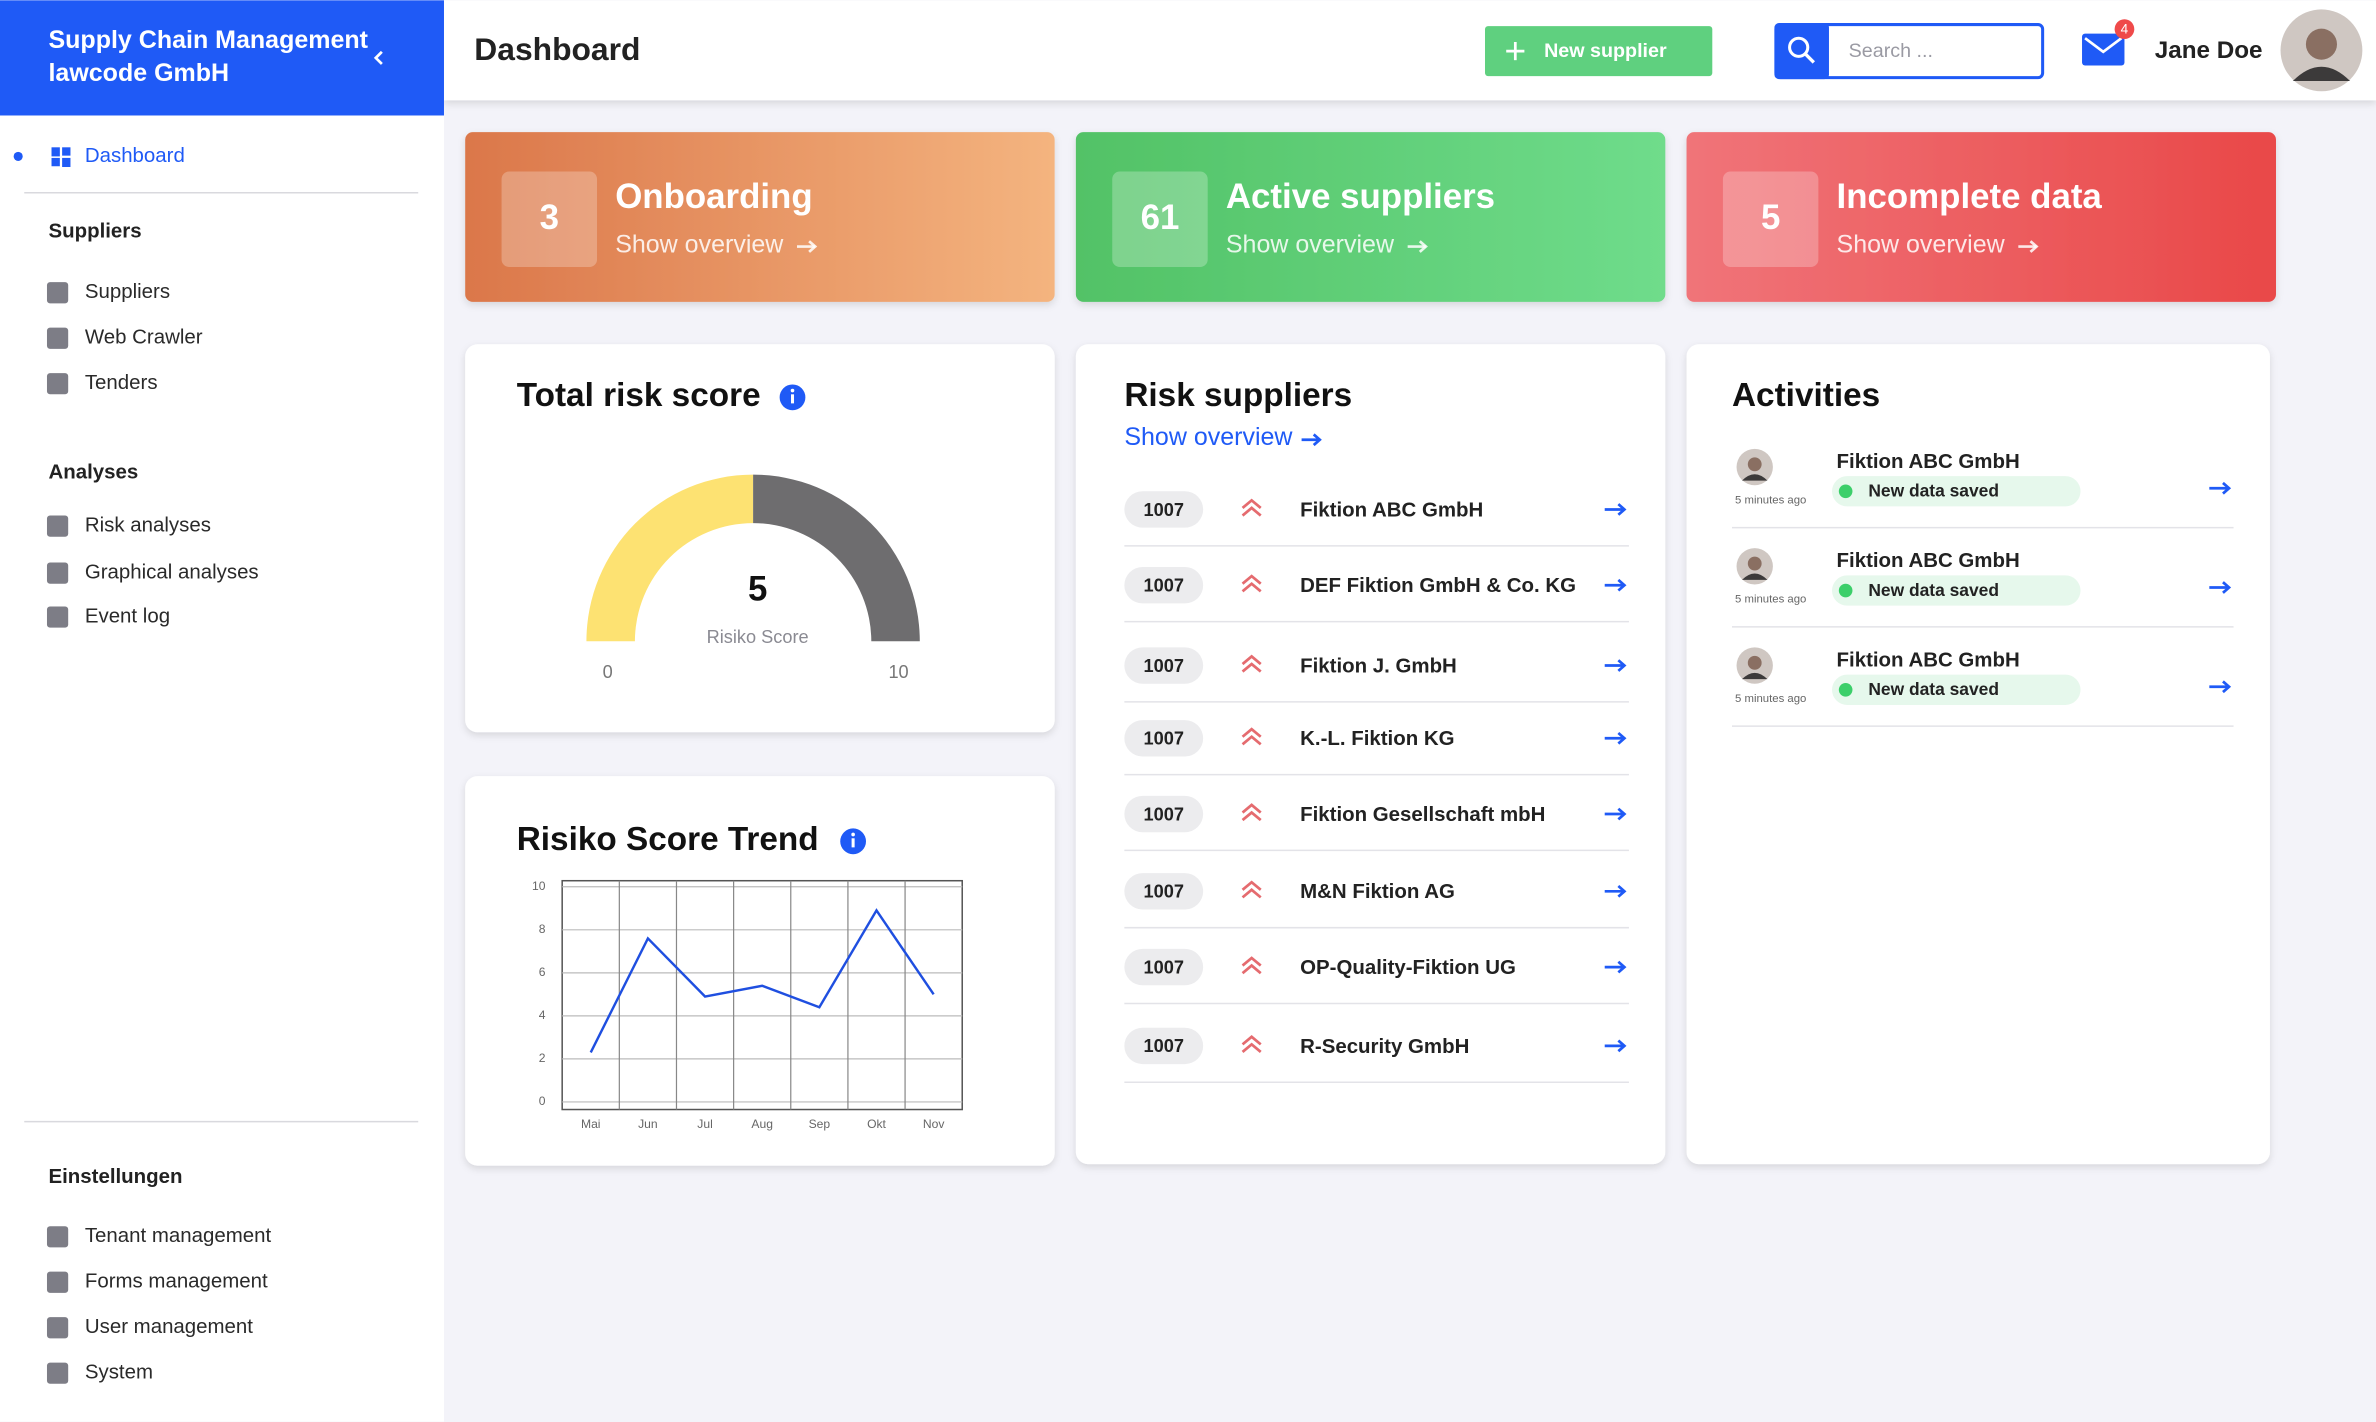  I want to click on nav-item: Web Crawler, so click(144, 337).